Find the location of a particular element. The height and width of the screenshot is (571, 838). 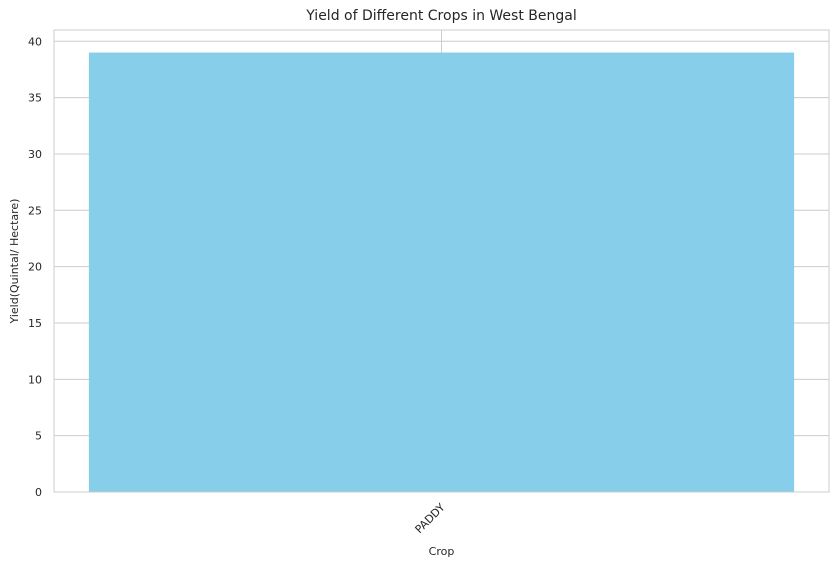

y-tick-label: 35 is located at coordinates (35, 98).